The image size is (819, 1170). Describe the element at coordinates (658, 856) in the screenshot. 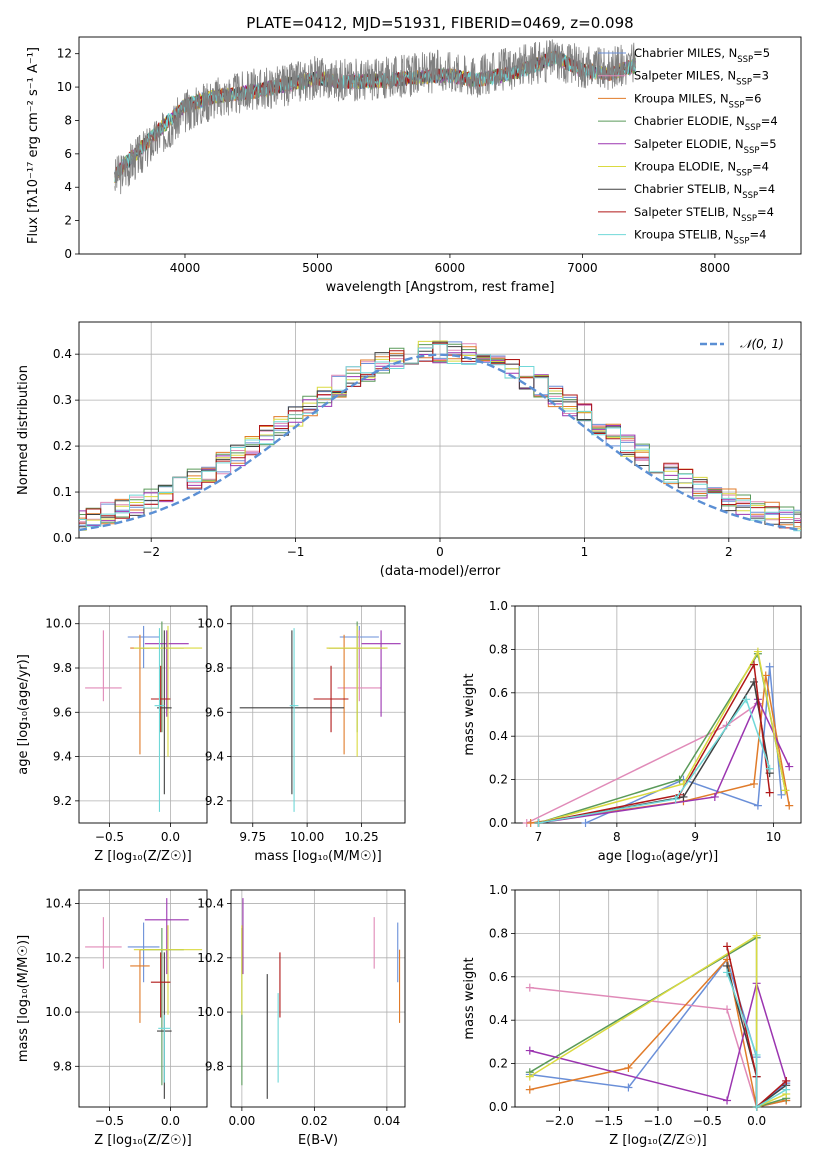

I see `x-axis-label: age [log₁₀(age/yr)]` at that location.